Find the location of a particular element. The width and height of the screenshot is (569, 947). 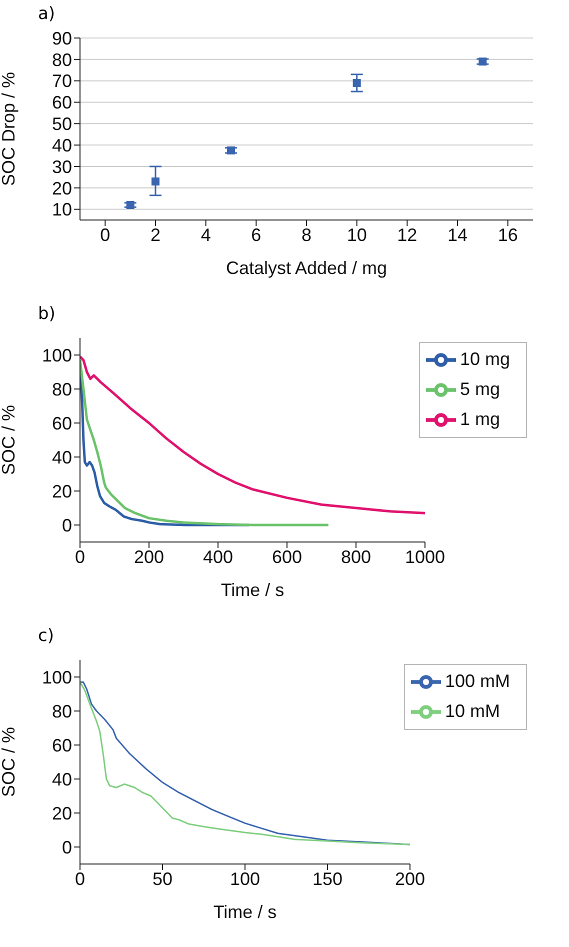

y-tick-label: 70 is located at coordinates (62, 81).